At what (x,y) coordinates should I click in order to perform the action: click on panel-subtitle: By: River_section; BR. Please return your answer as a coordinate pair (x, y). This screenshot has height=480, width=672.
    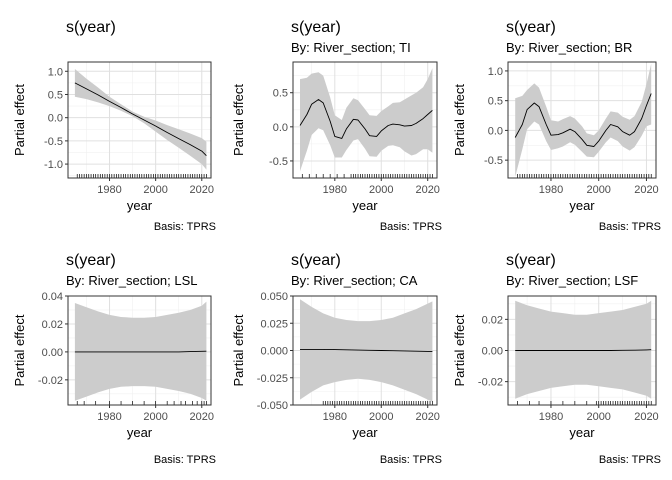
    Looking at the image, I should click on (569, 47).